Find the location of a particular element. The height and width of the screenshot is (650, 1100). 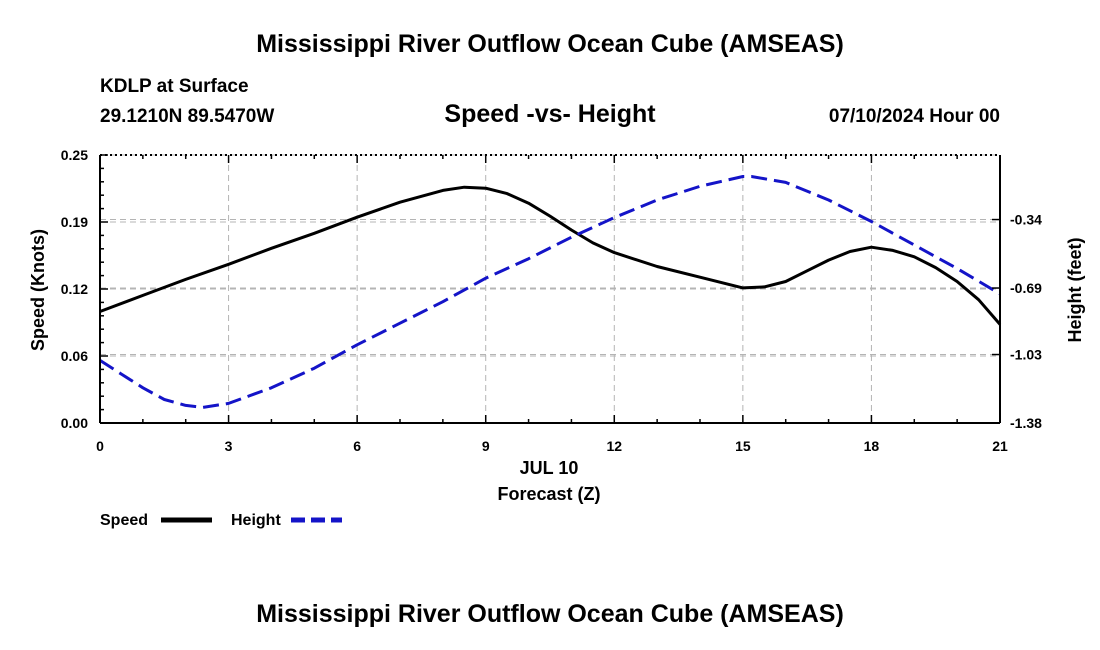

x-axis-label: Forecast (Z) is located at coordinates (548, 494).